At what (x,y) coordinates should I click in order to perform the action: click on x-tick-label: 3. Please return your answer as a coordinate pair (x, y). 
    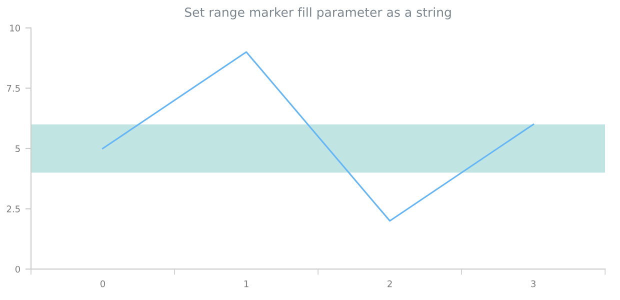
    Looking at the image, I should click on (533, 284).